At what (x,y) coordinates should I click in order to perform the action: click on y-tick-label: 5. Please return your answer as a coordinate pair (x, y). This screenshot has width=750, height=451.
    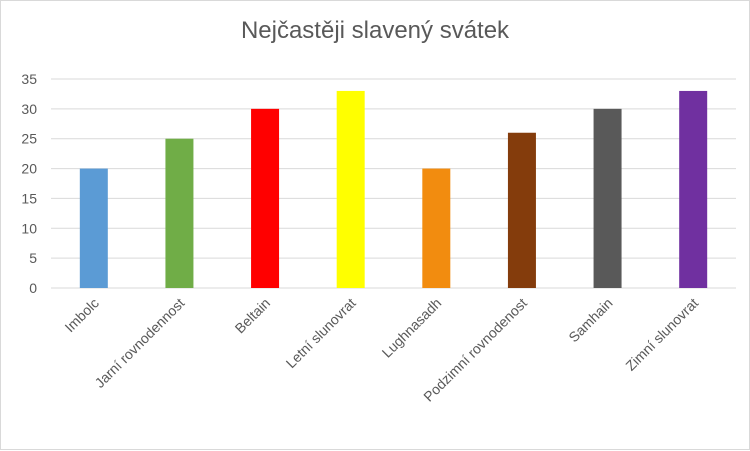
    Looking at the image, I should click on (33, 258).